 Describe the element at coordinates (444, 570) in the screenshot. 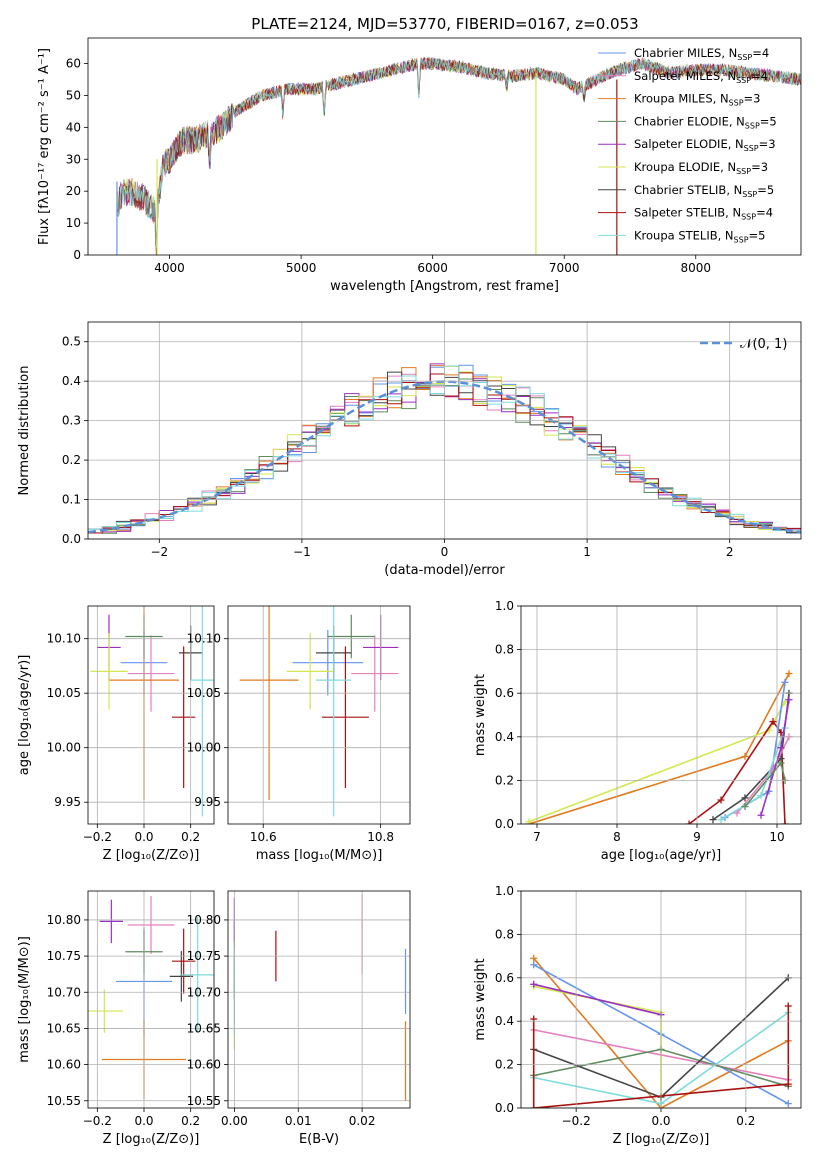

I see `x-axis-label: (data-model)/error` at that location.